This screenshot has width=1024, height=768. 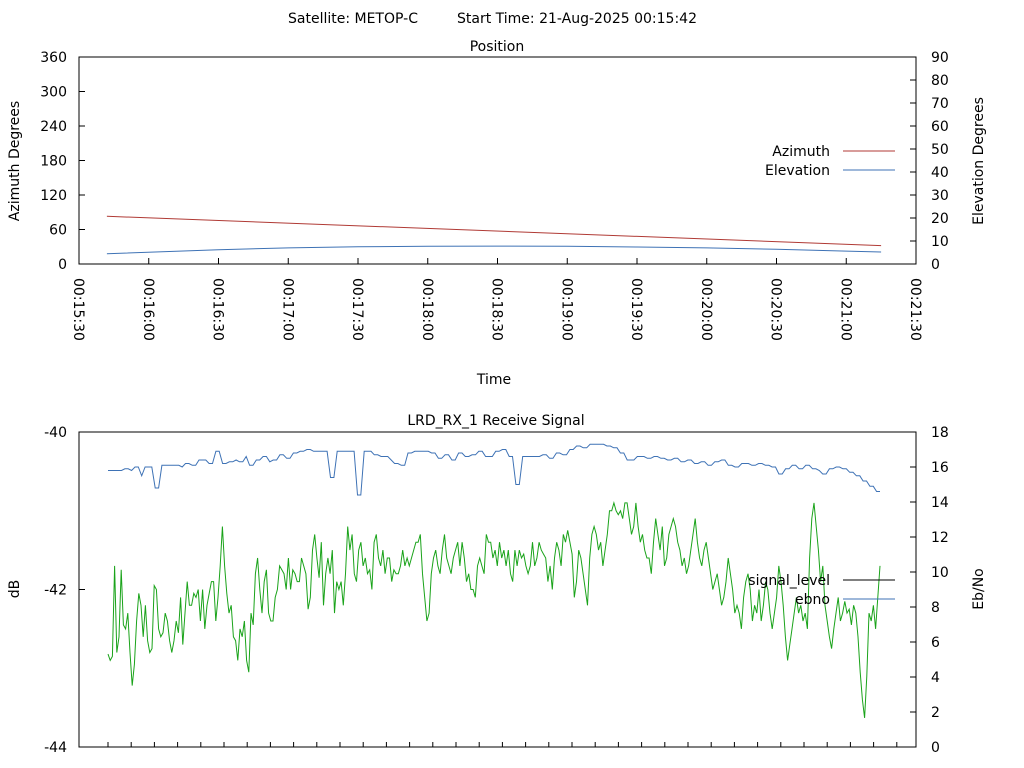 What do you see at coordinates (940, 58) in the screenshot?
I see `elevation-tick-label: 90` at bounding box center [940, 58].